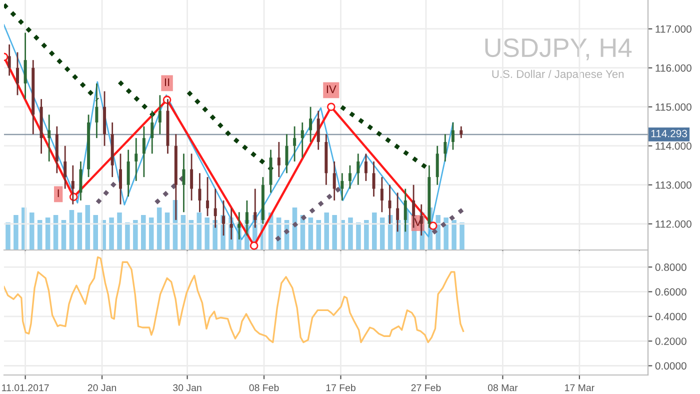  What do you see at coordinates (674, 29) in the screenshot?
I see `y-tick-label: 117.000` at bounding box center [674, 29].